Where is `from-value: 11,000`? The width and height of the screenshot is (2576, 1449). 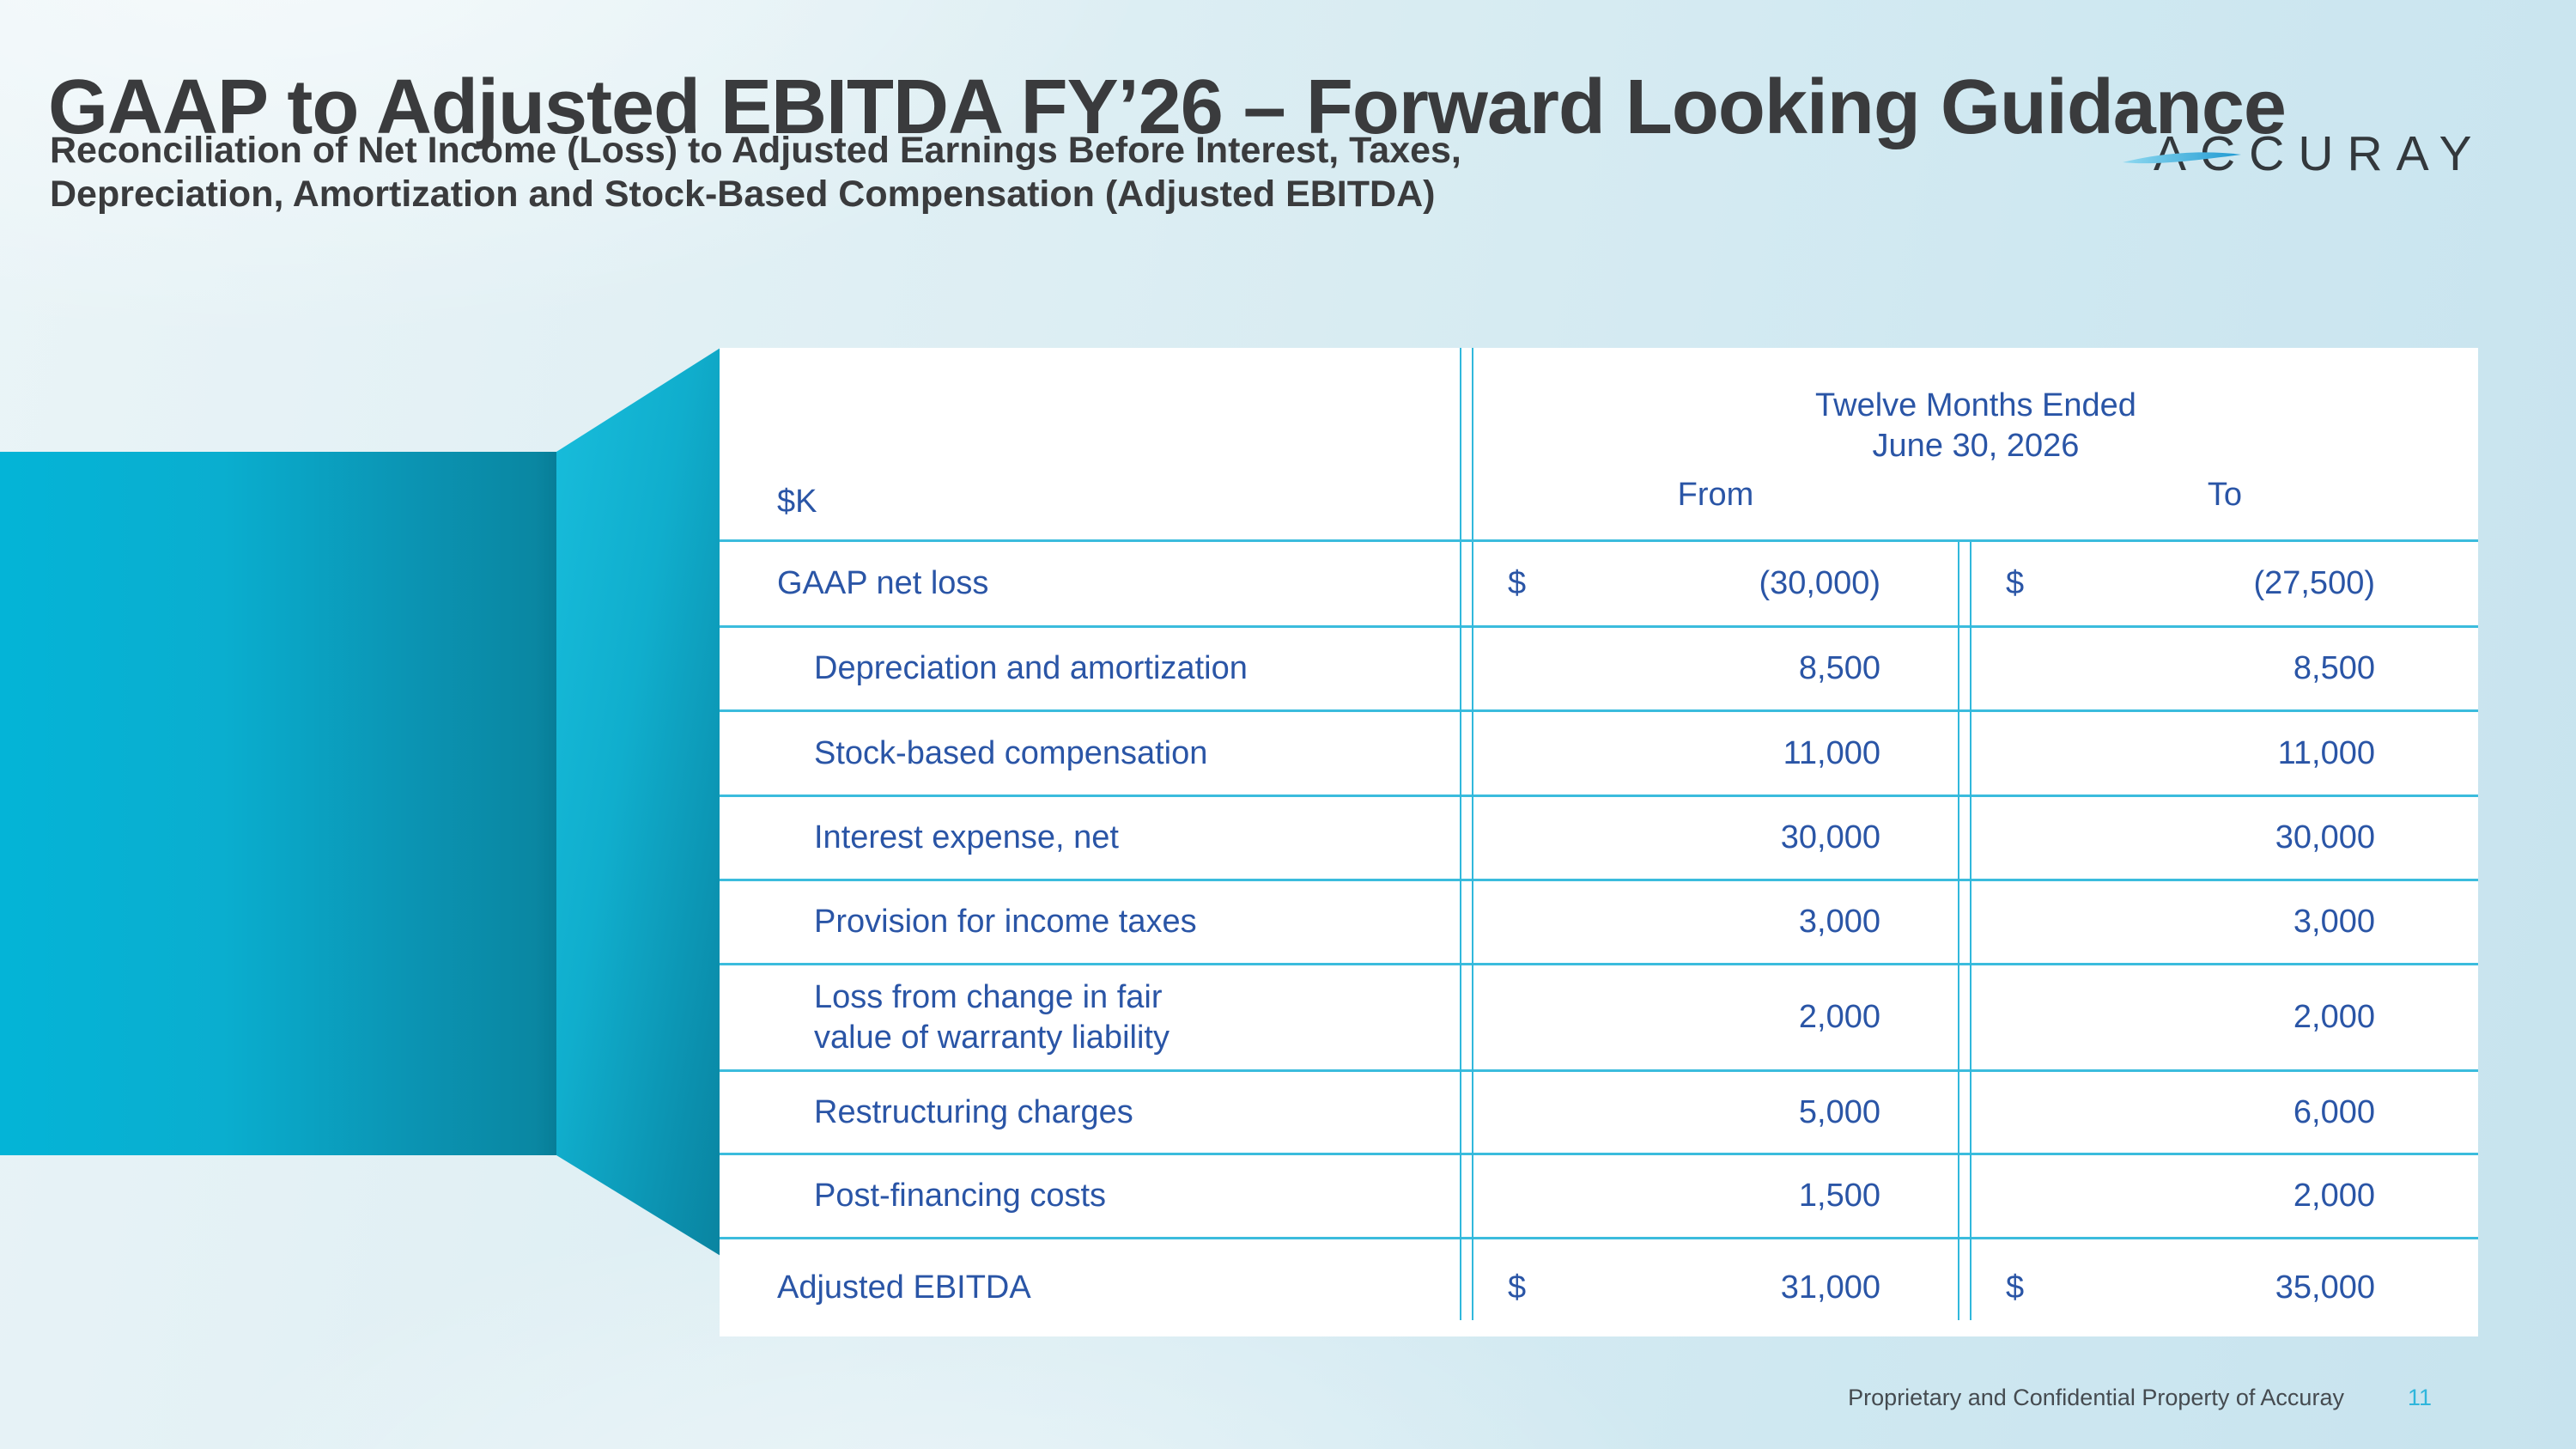 from-value: 11,000 is located at coordinates (1831, 752).